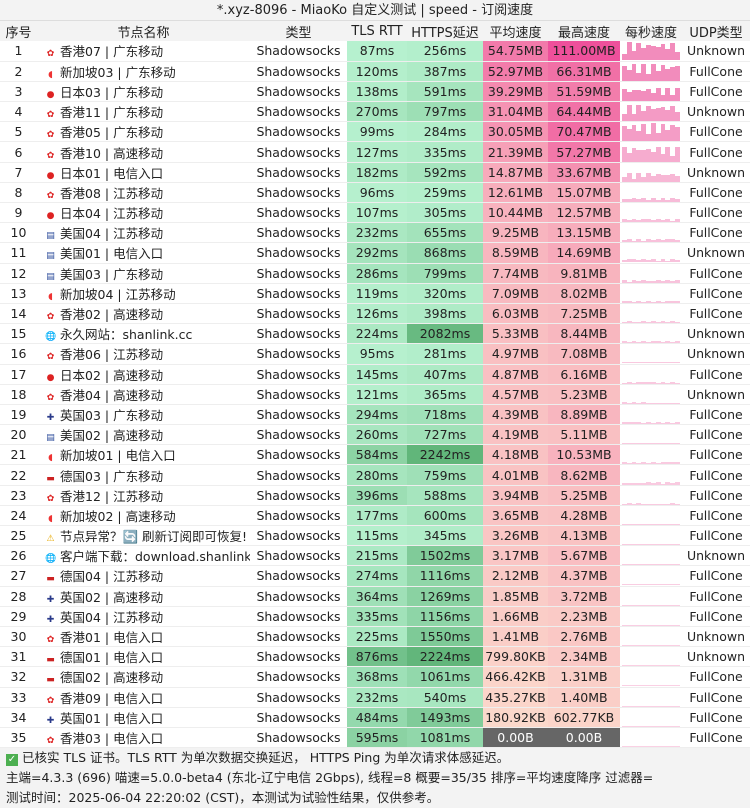 This screenshot has width=750, height=809. I want to click on max-speed: 33.67MB, so click(584, 172).